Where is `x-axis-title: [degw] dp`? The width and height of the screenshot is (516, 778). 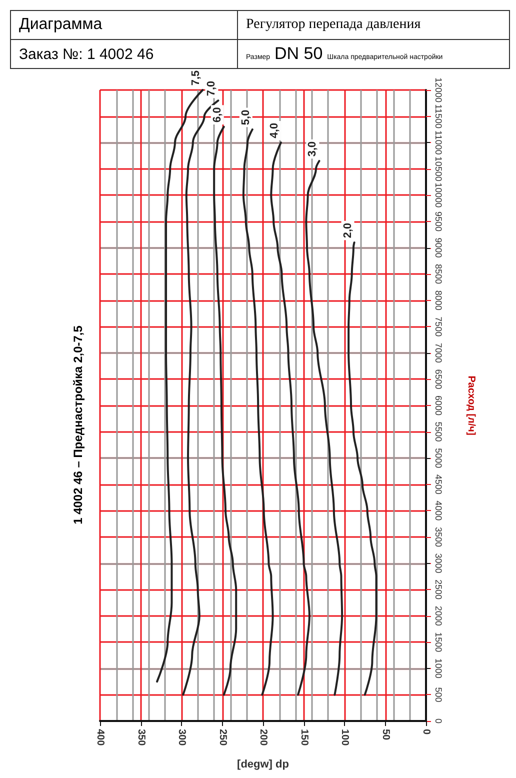
x-axis-title: [degw] dp is located at coordinates (263, 764).